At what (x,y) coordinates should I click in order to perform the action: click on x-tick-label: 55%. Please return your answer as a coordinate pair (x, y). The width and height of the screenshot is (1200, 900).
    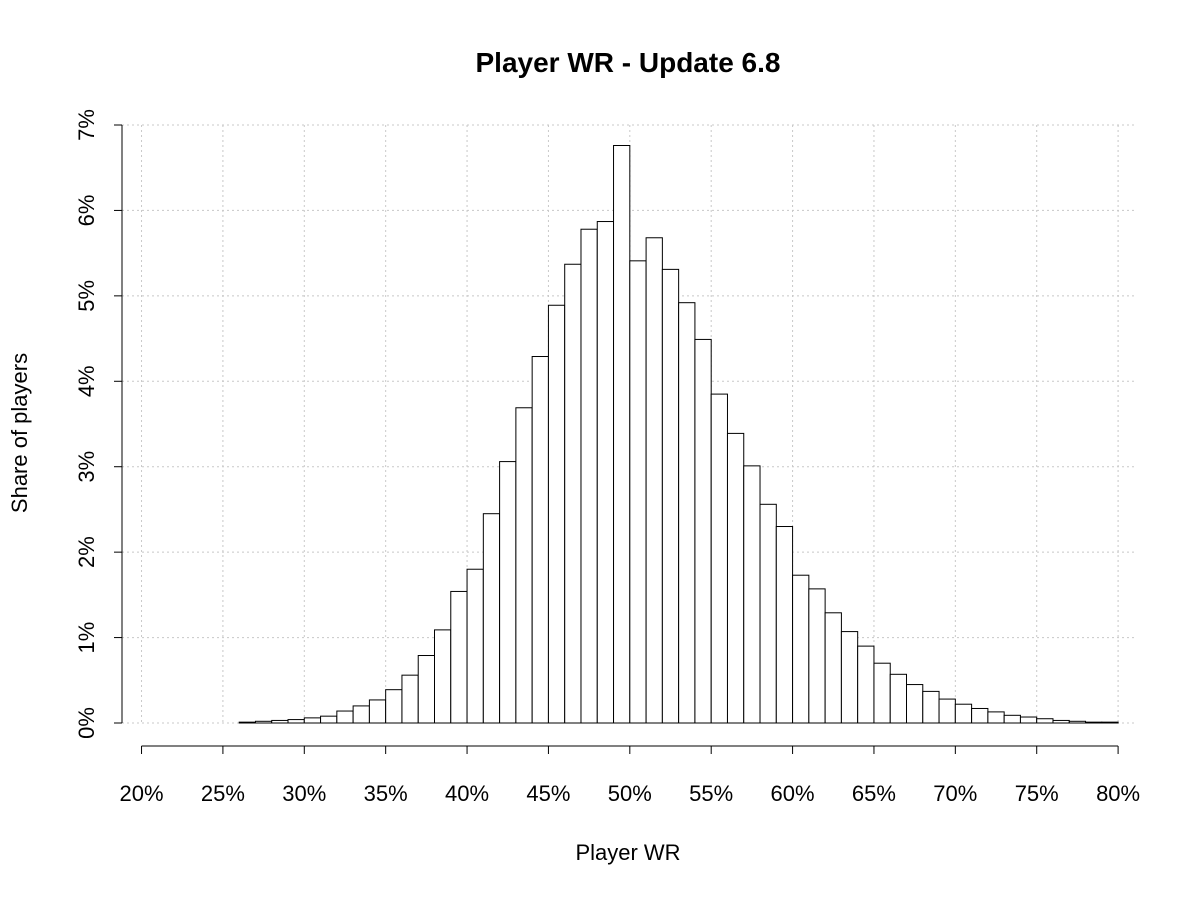
    Looking at the image, I should click on (711, 793).